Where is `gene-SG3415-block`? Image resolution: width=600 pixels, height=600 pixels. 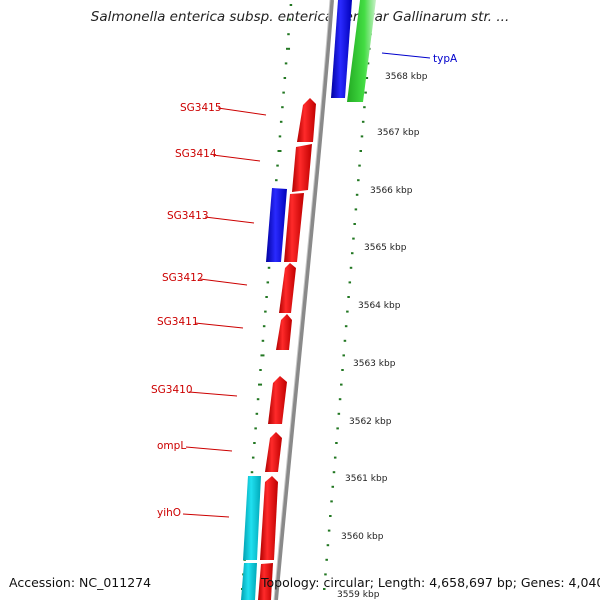
gene-SG3415-block is located at coordinates (306, 120).